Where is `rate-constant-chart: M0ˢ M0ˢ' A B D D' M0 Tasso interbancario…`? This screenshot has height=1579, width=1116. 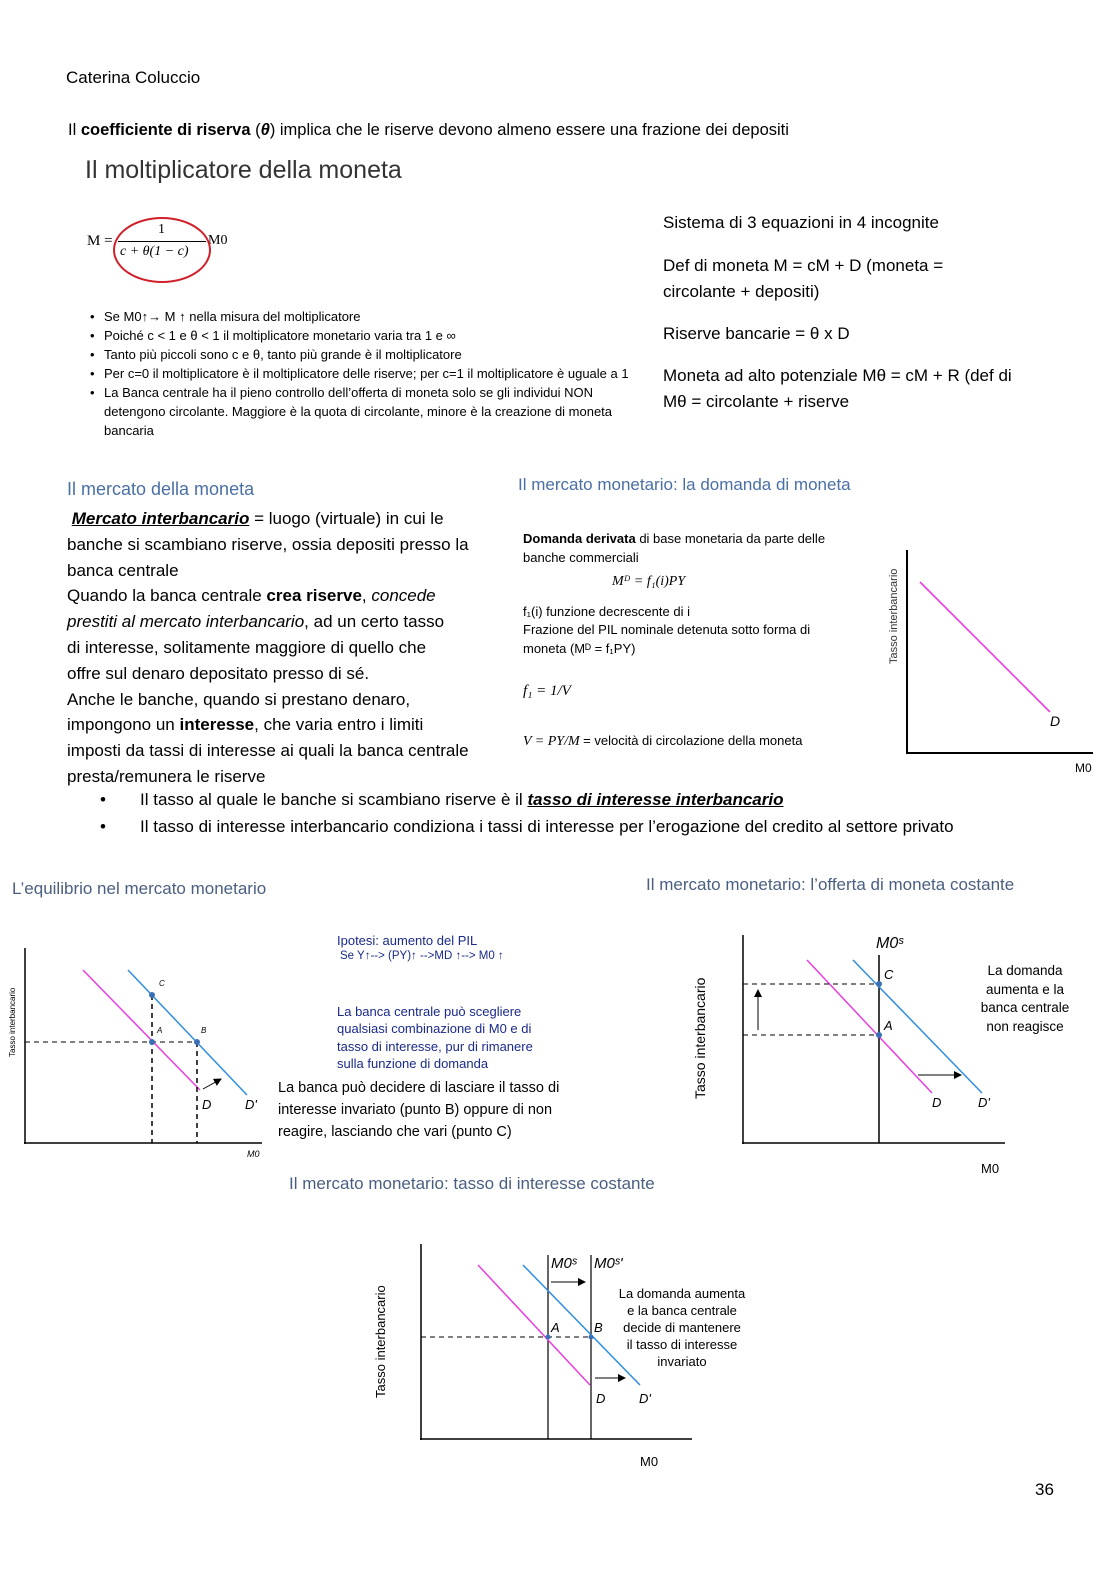 rate-constant-chart: M0ˢ M0ˢ' A B D D' M0 Tasso interbancario… is located at coordinates (559, 1356).